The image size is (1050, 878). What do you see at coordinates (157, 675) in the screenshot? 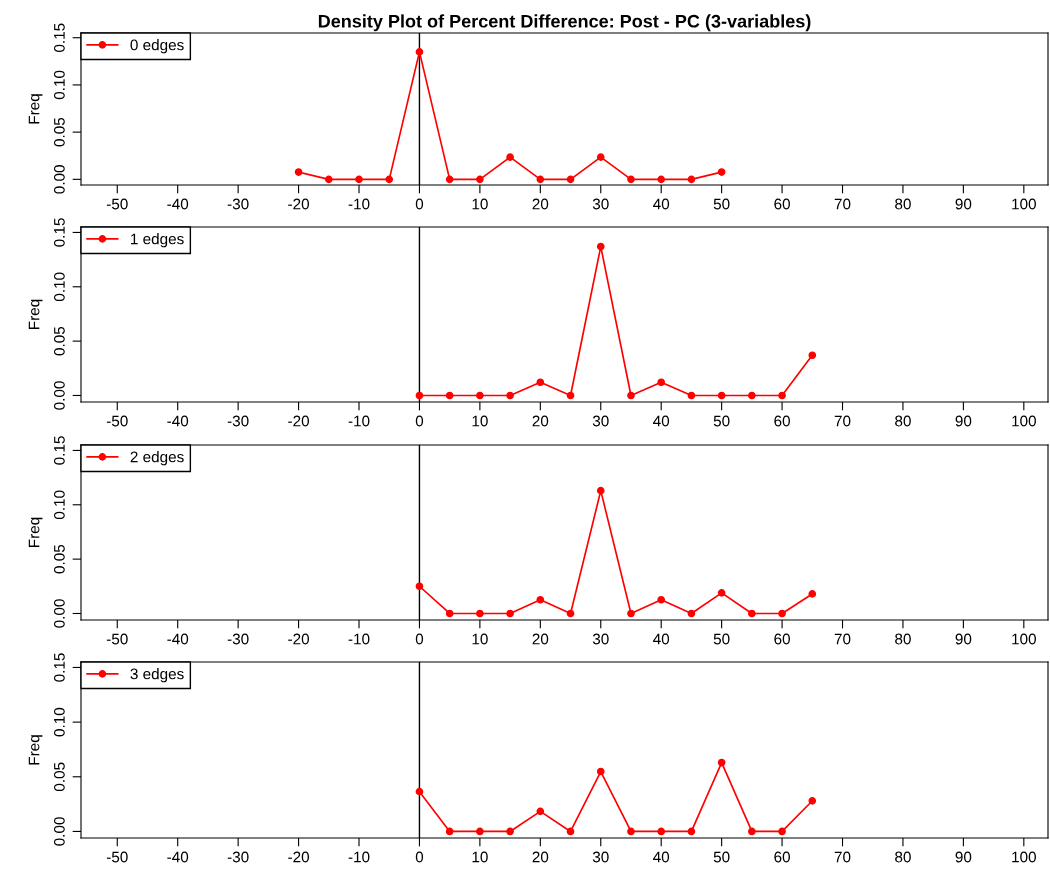
I see `legend-label: 3 edges` at bounding box center [157, 675].